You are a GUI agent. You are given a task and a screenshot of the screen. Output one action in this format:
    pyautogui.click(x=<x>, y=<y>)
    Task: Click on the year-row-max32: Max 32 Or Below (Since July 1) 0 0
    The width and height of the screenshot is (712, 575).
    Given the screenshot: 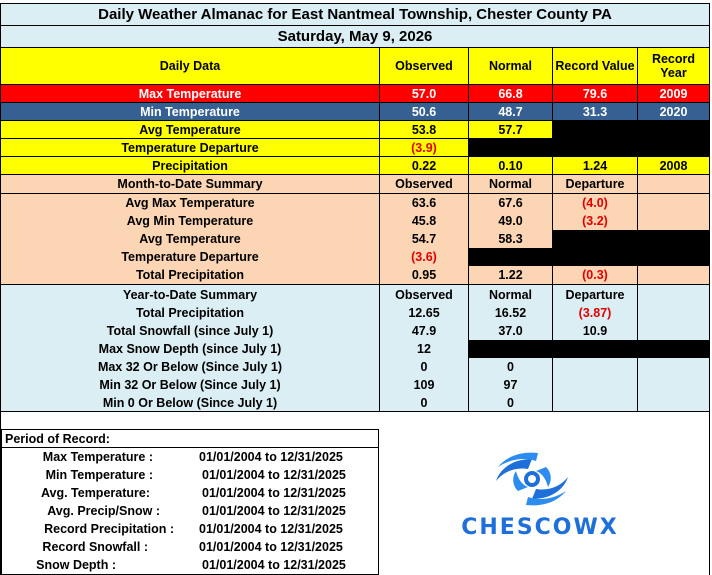 What is the action you would take?
    pyautogui.click(x=355, y=367)
    